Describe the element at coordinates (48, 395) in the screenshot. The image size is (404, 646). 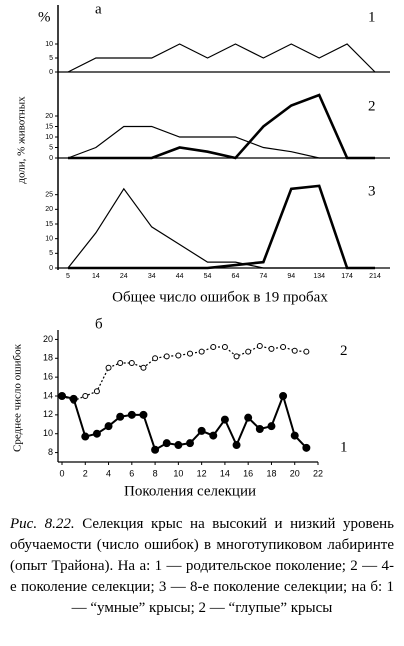
I see `y-tick-label: 14` at that location.